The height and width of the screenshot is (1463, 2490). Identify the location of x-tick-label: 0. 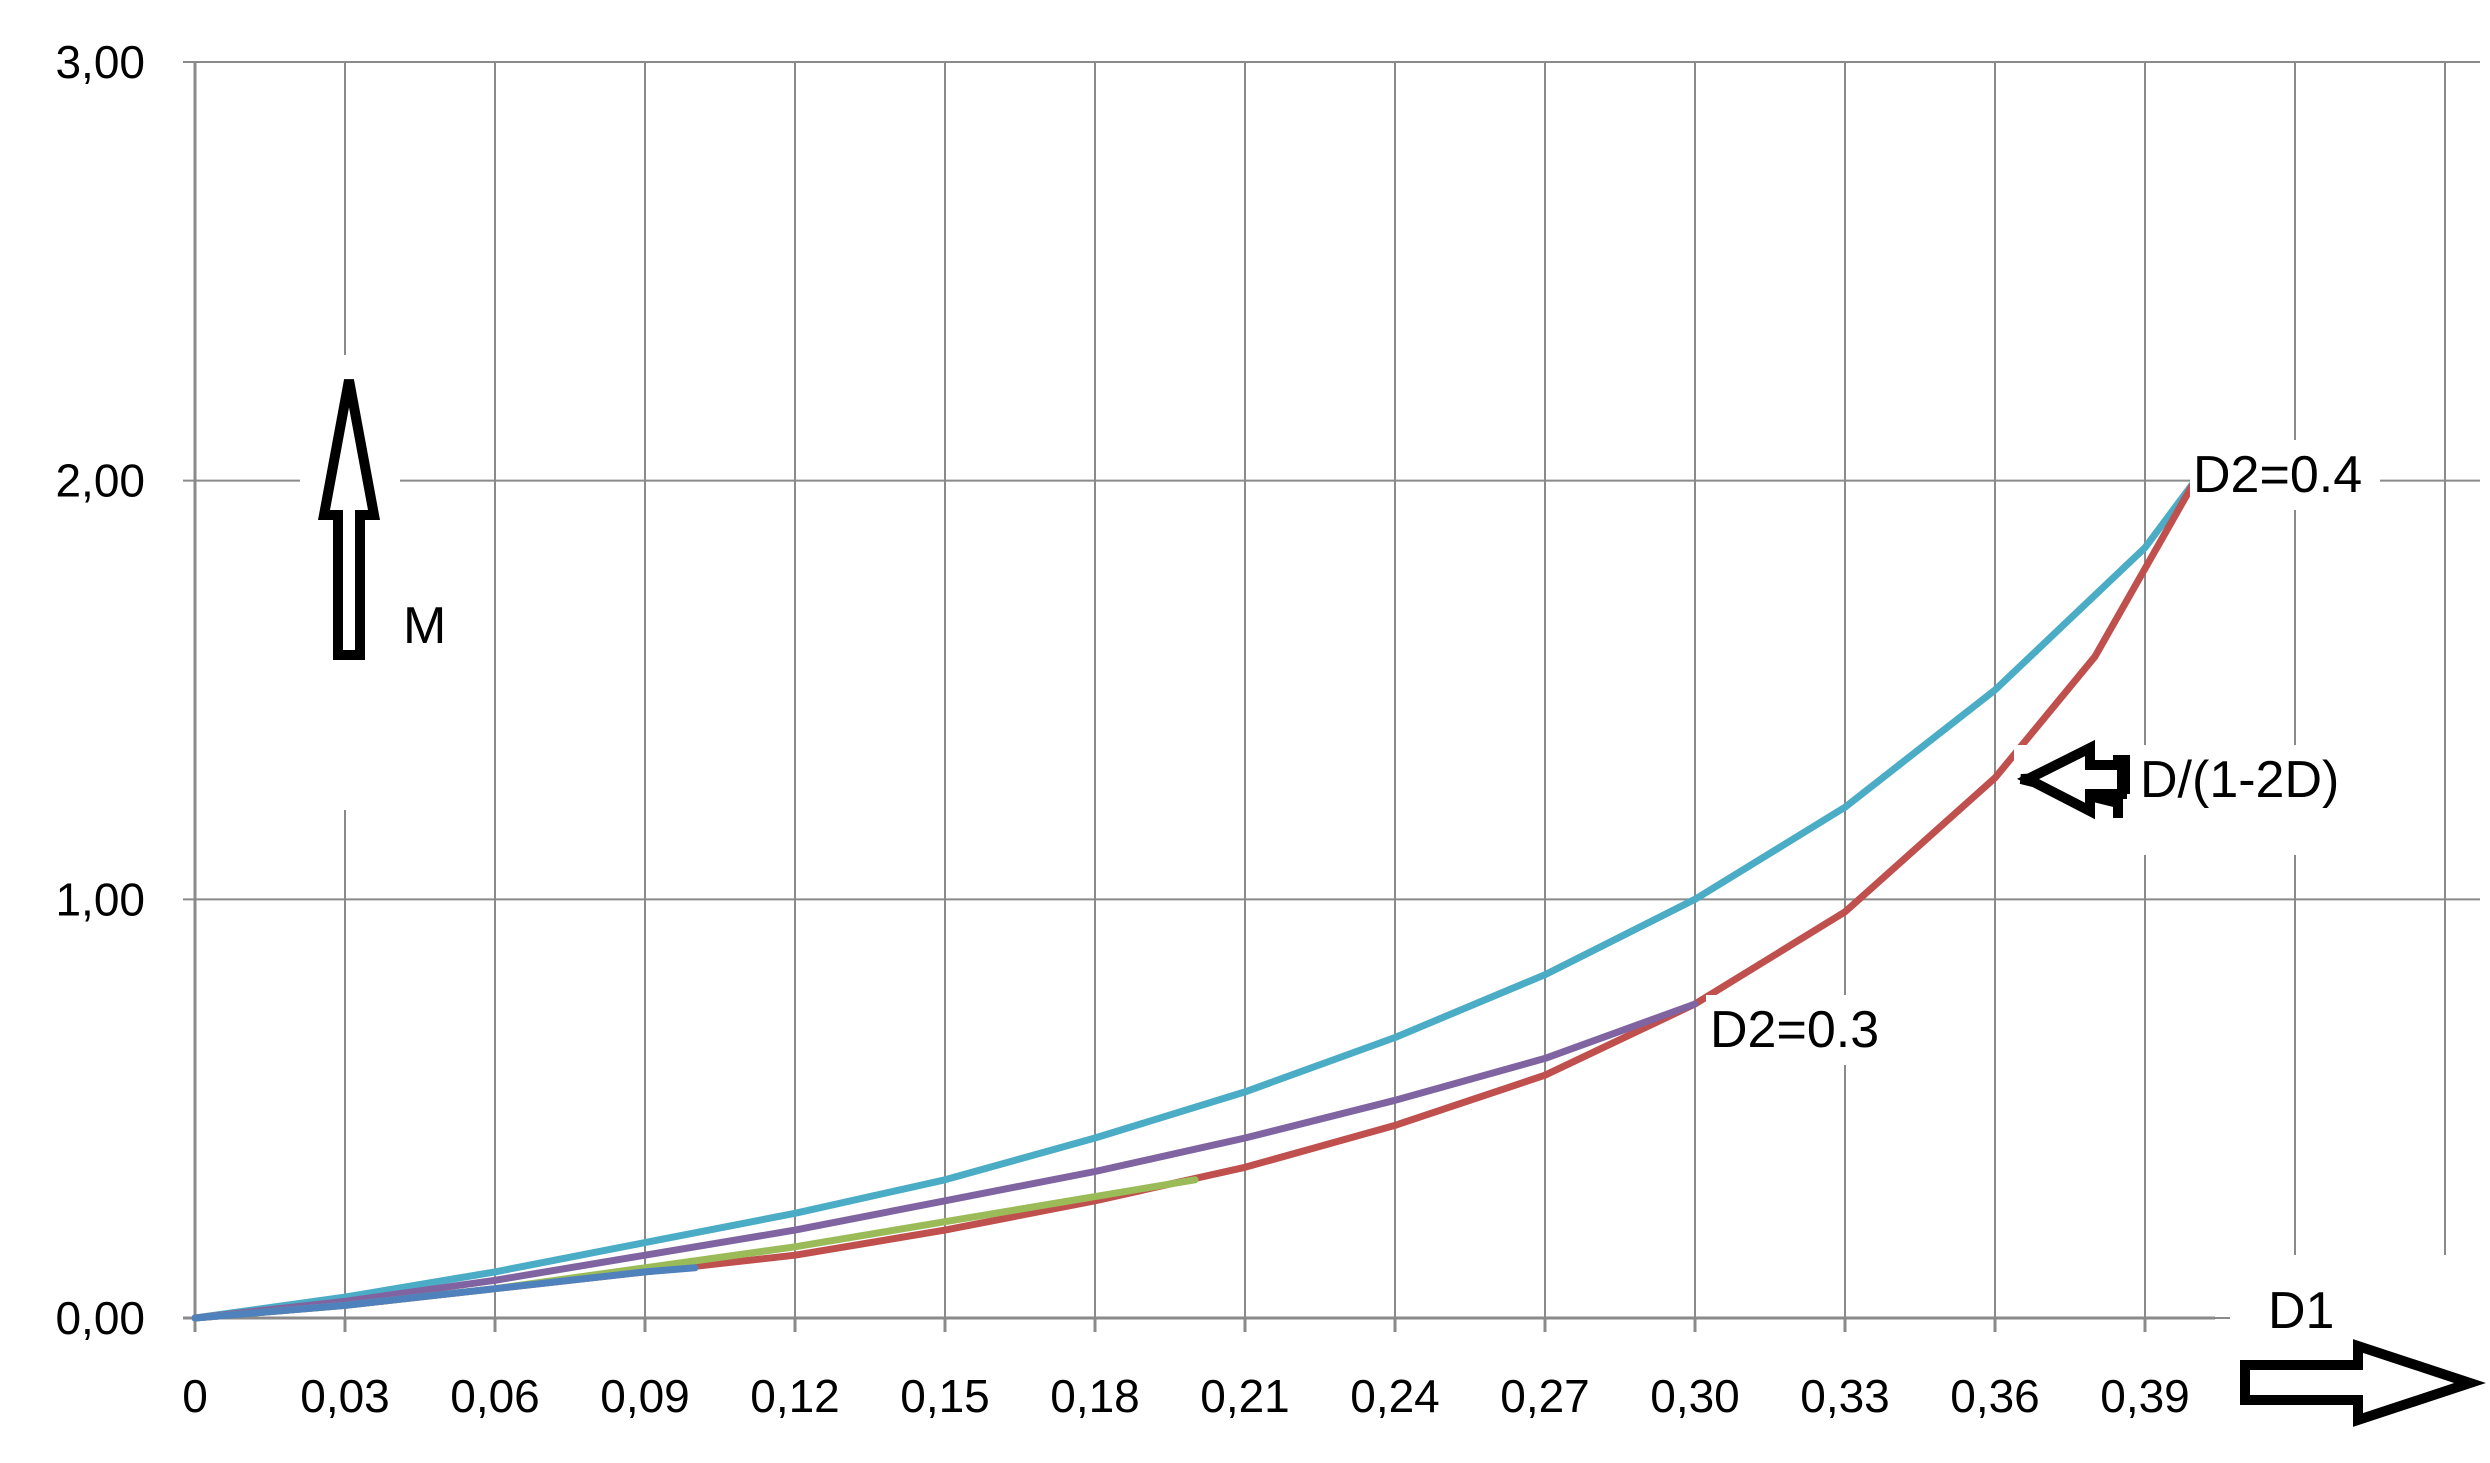
(195, 1396).